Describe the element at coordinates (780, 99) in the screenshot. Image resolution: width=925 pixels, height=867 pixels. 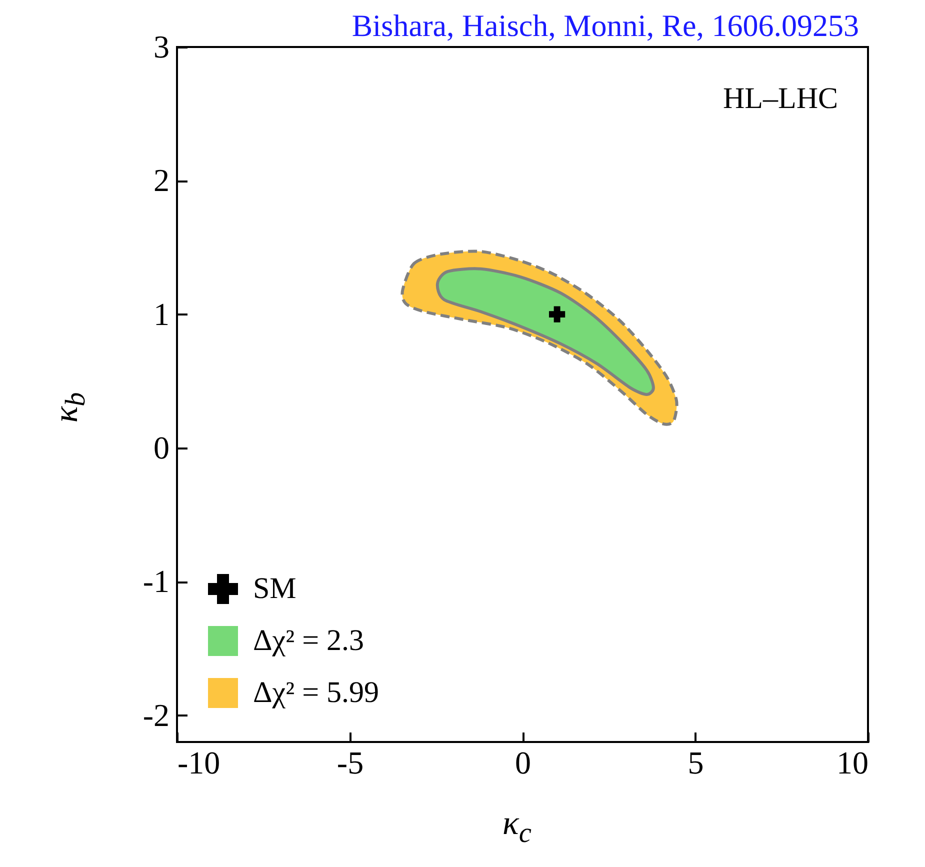
I see `annotation: HL–LHC` at that location.